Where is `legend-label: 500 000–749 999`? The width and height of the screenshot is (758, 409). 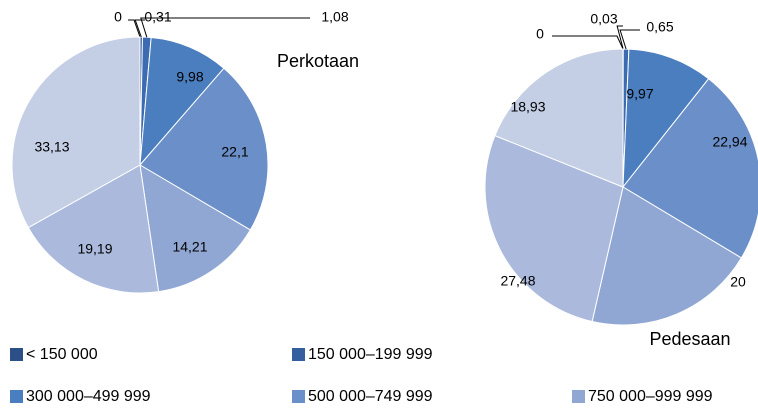
legend-label: 500 000–749 999 is located at coordinates (370, 396).